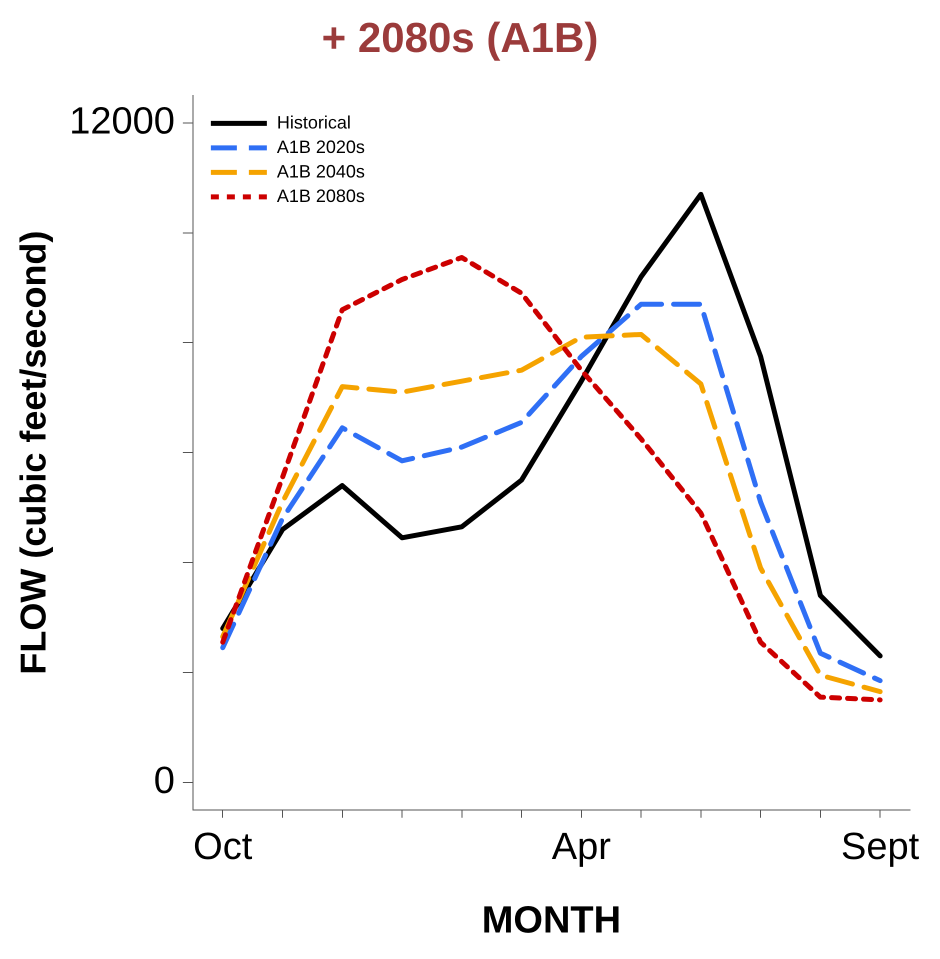 The height and width of the screenshot is (959, 940). Describe the element at coordinates (582, 847) in the screenshot. I see `x-tick-label: Apr` at that location.